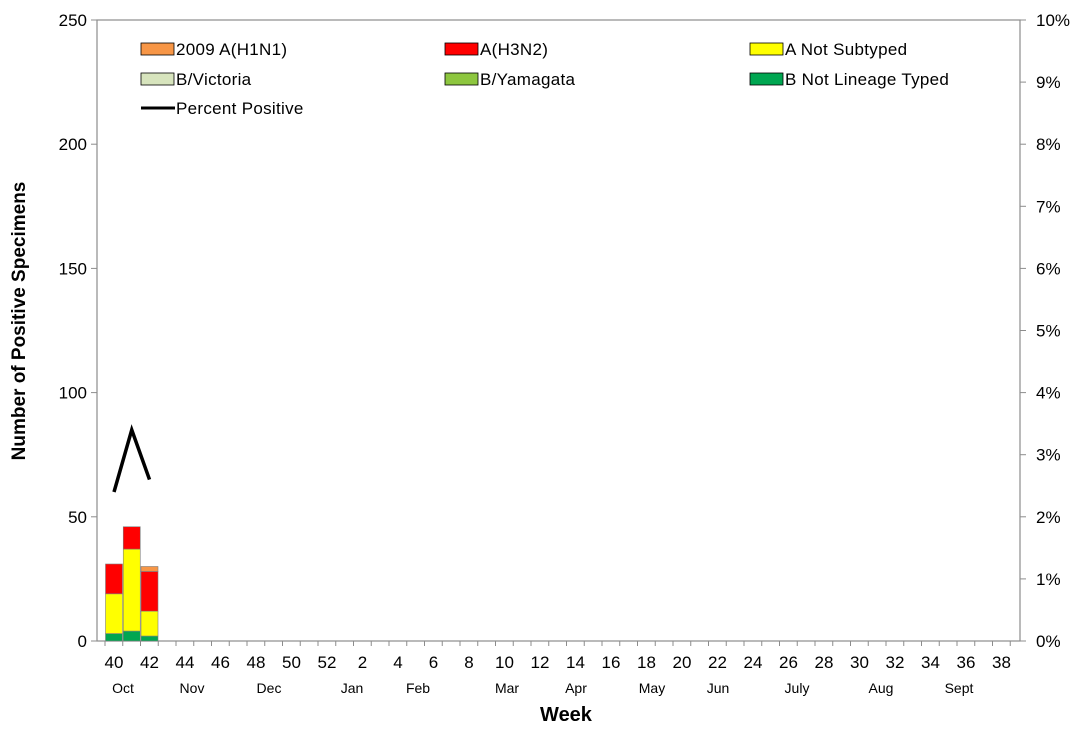 The image size is (1081, 730). What do you see at coordinates (19, 321) in the screenshot?
I see `y-axis-title: Number of Positive Specimens` at bounding box center [19, 321].